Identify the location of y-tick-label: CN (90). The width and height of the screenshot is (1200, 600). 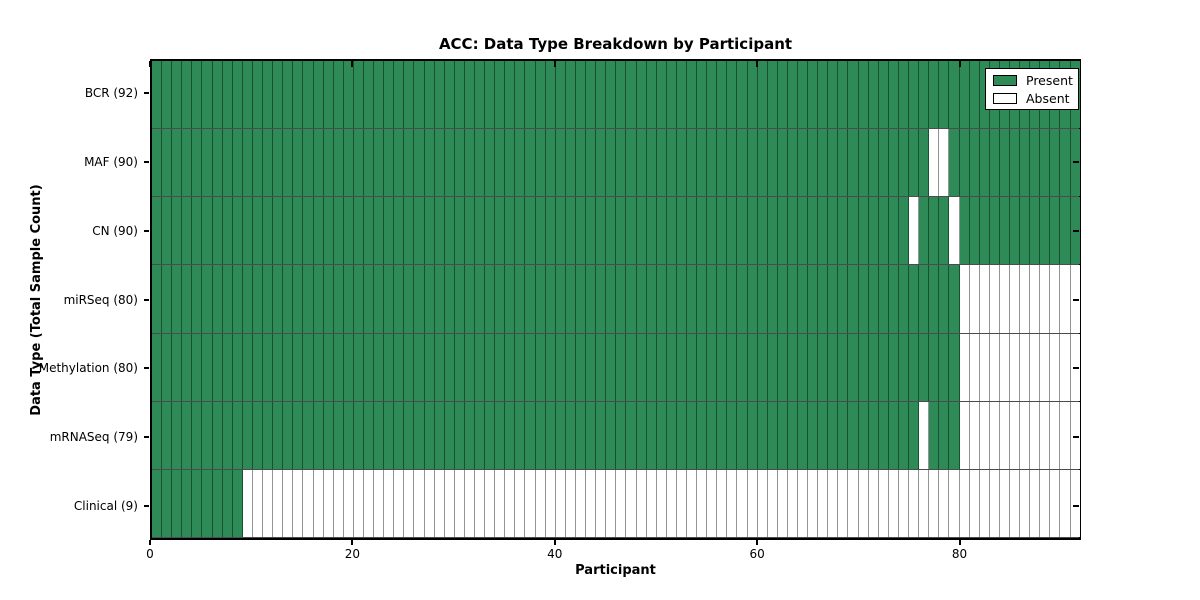
(115, 230).